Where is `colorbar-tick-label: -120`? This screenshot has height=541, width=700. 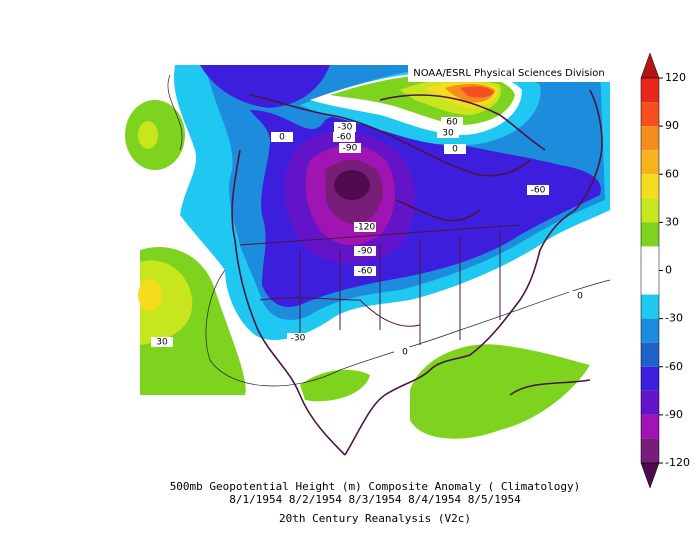
colorbar-tick-label: -120 is located at coordinates (677, 462).